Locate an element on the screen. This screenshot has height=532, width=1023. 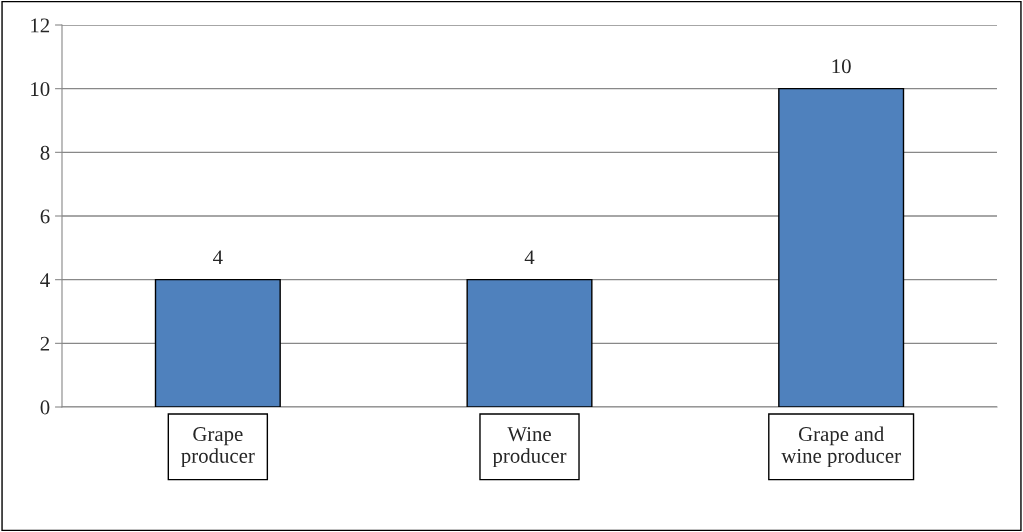
data-label: 10 is located at coordinates (841, 66).